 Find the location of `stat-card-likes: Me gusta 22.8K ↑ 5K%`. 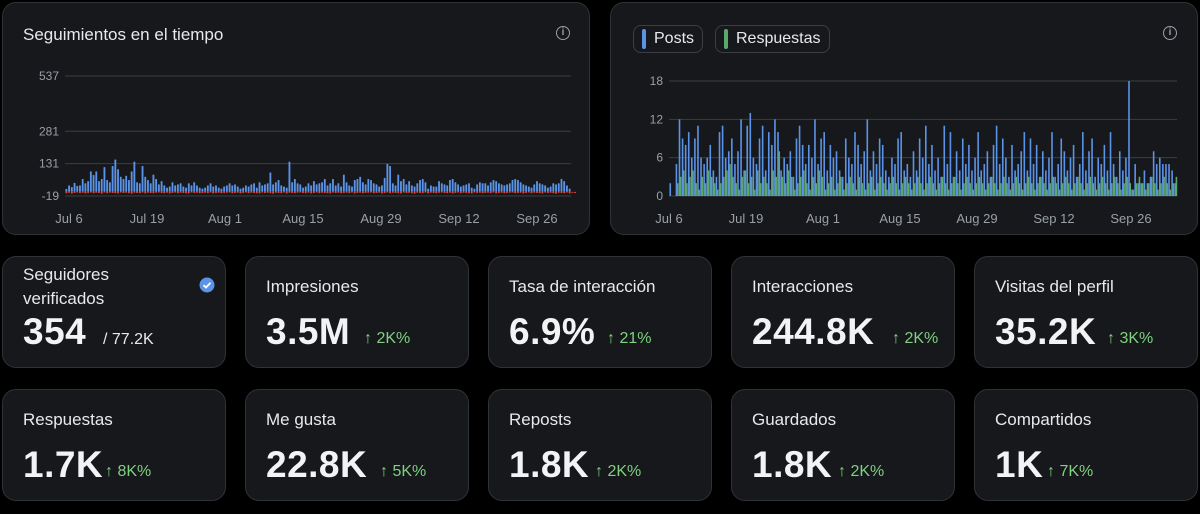

stat-card-likes: Me gusta 22.8K ↑ 5K% is located at coordinates (357, 445).